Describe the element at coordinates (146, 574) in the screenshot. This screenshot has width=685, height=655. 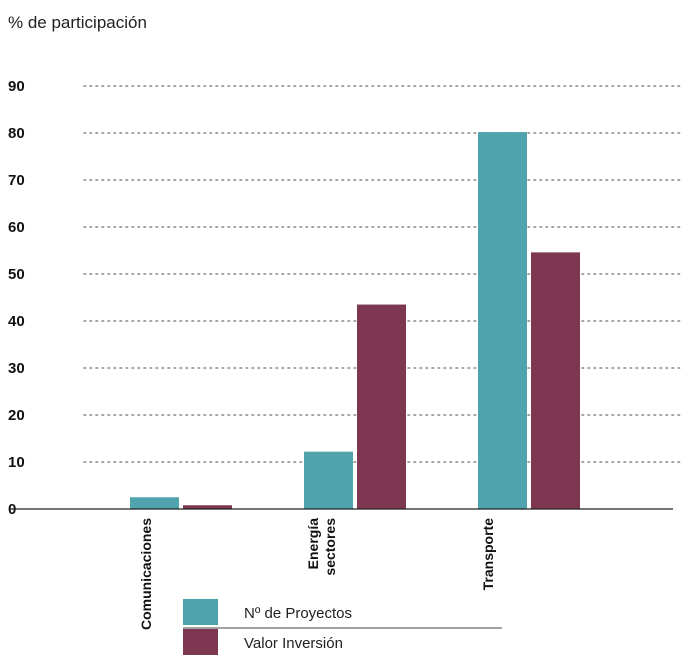
I see `x-category-label: Comunicaciones` at that location.